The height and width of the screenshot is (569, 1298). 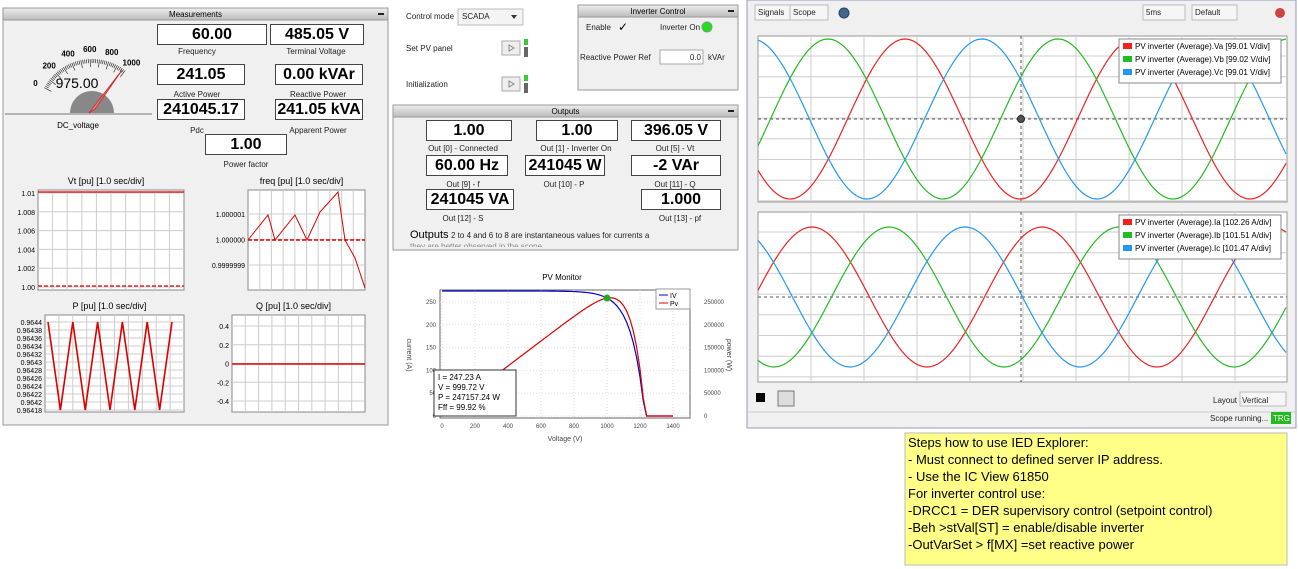 What do you see at coordinates (29, 395) in the screenshot?
I see `y-tick-label: 0.96422` at bounding box center [29, 395].